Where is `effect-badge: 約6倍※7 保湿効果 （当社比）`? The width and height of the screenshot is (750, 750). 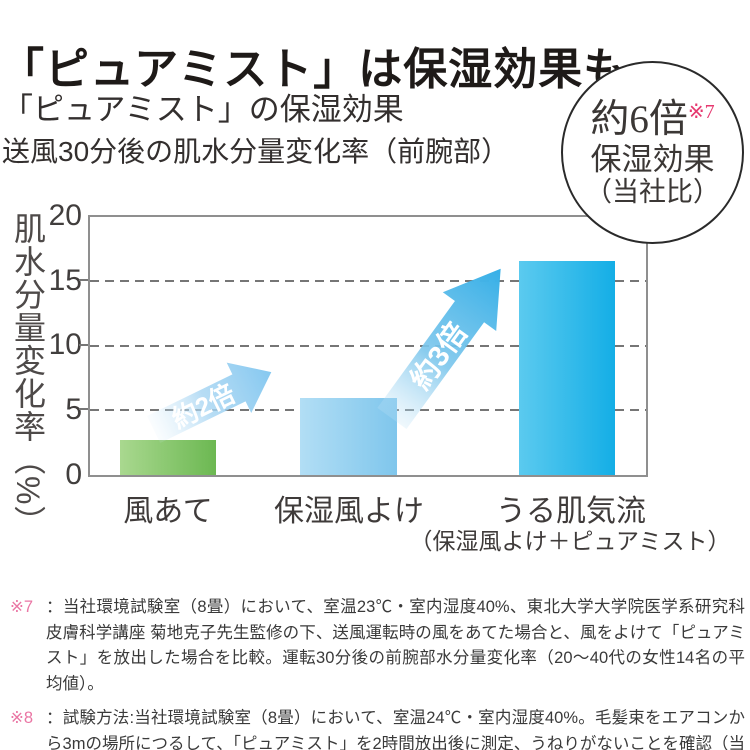 effect-badge: 約6倍※7 保湿効果 （当社比） is located at coordinates (652, 152).